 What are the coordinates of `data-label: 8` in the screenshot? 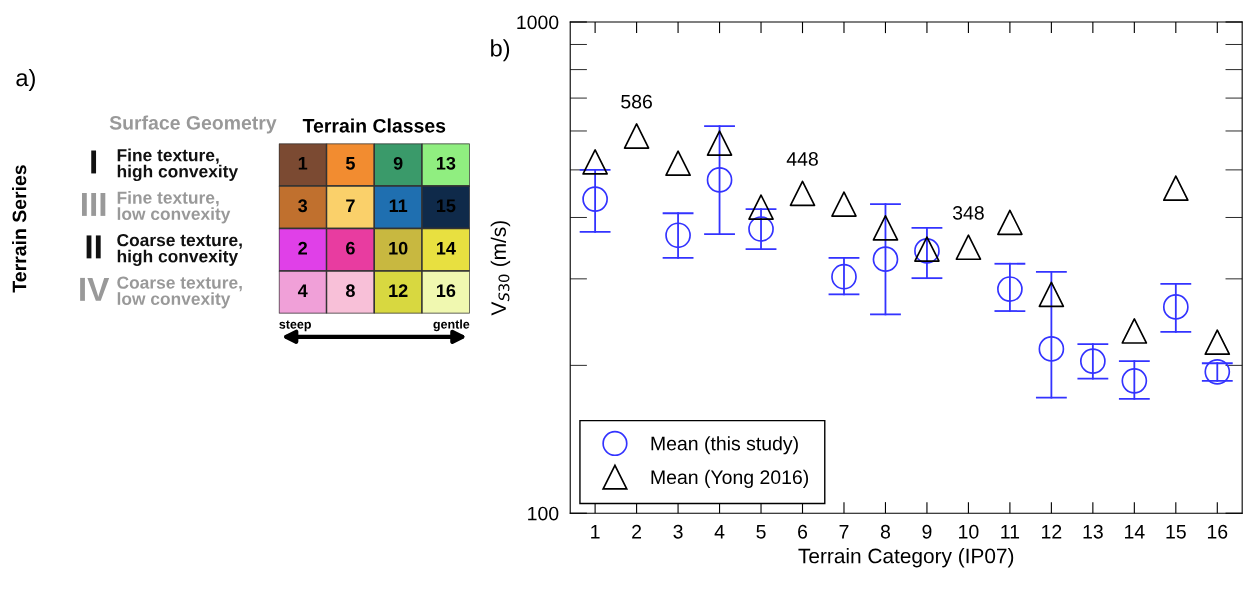 It's located at (350, 291).